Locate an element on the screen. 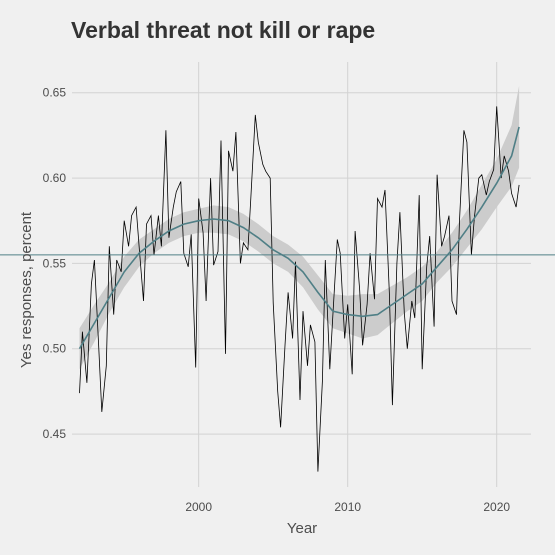  y-tick-label: 0.55 is located at coordinates (55, 263).